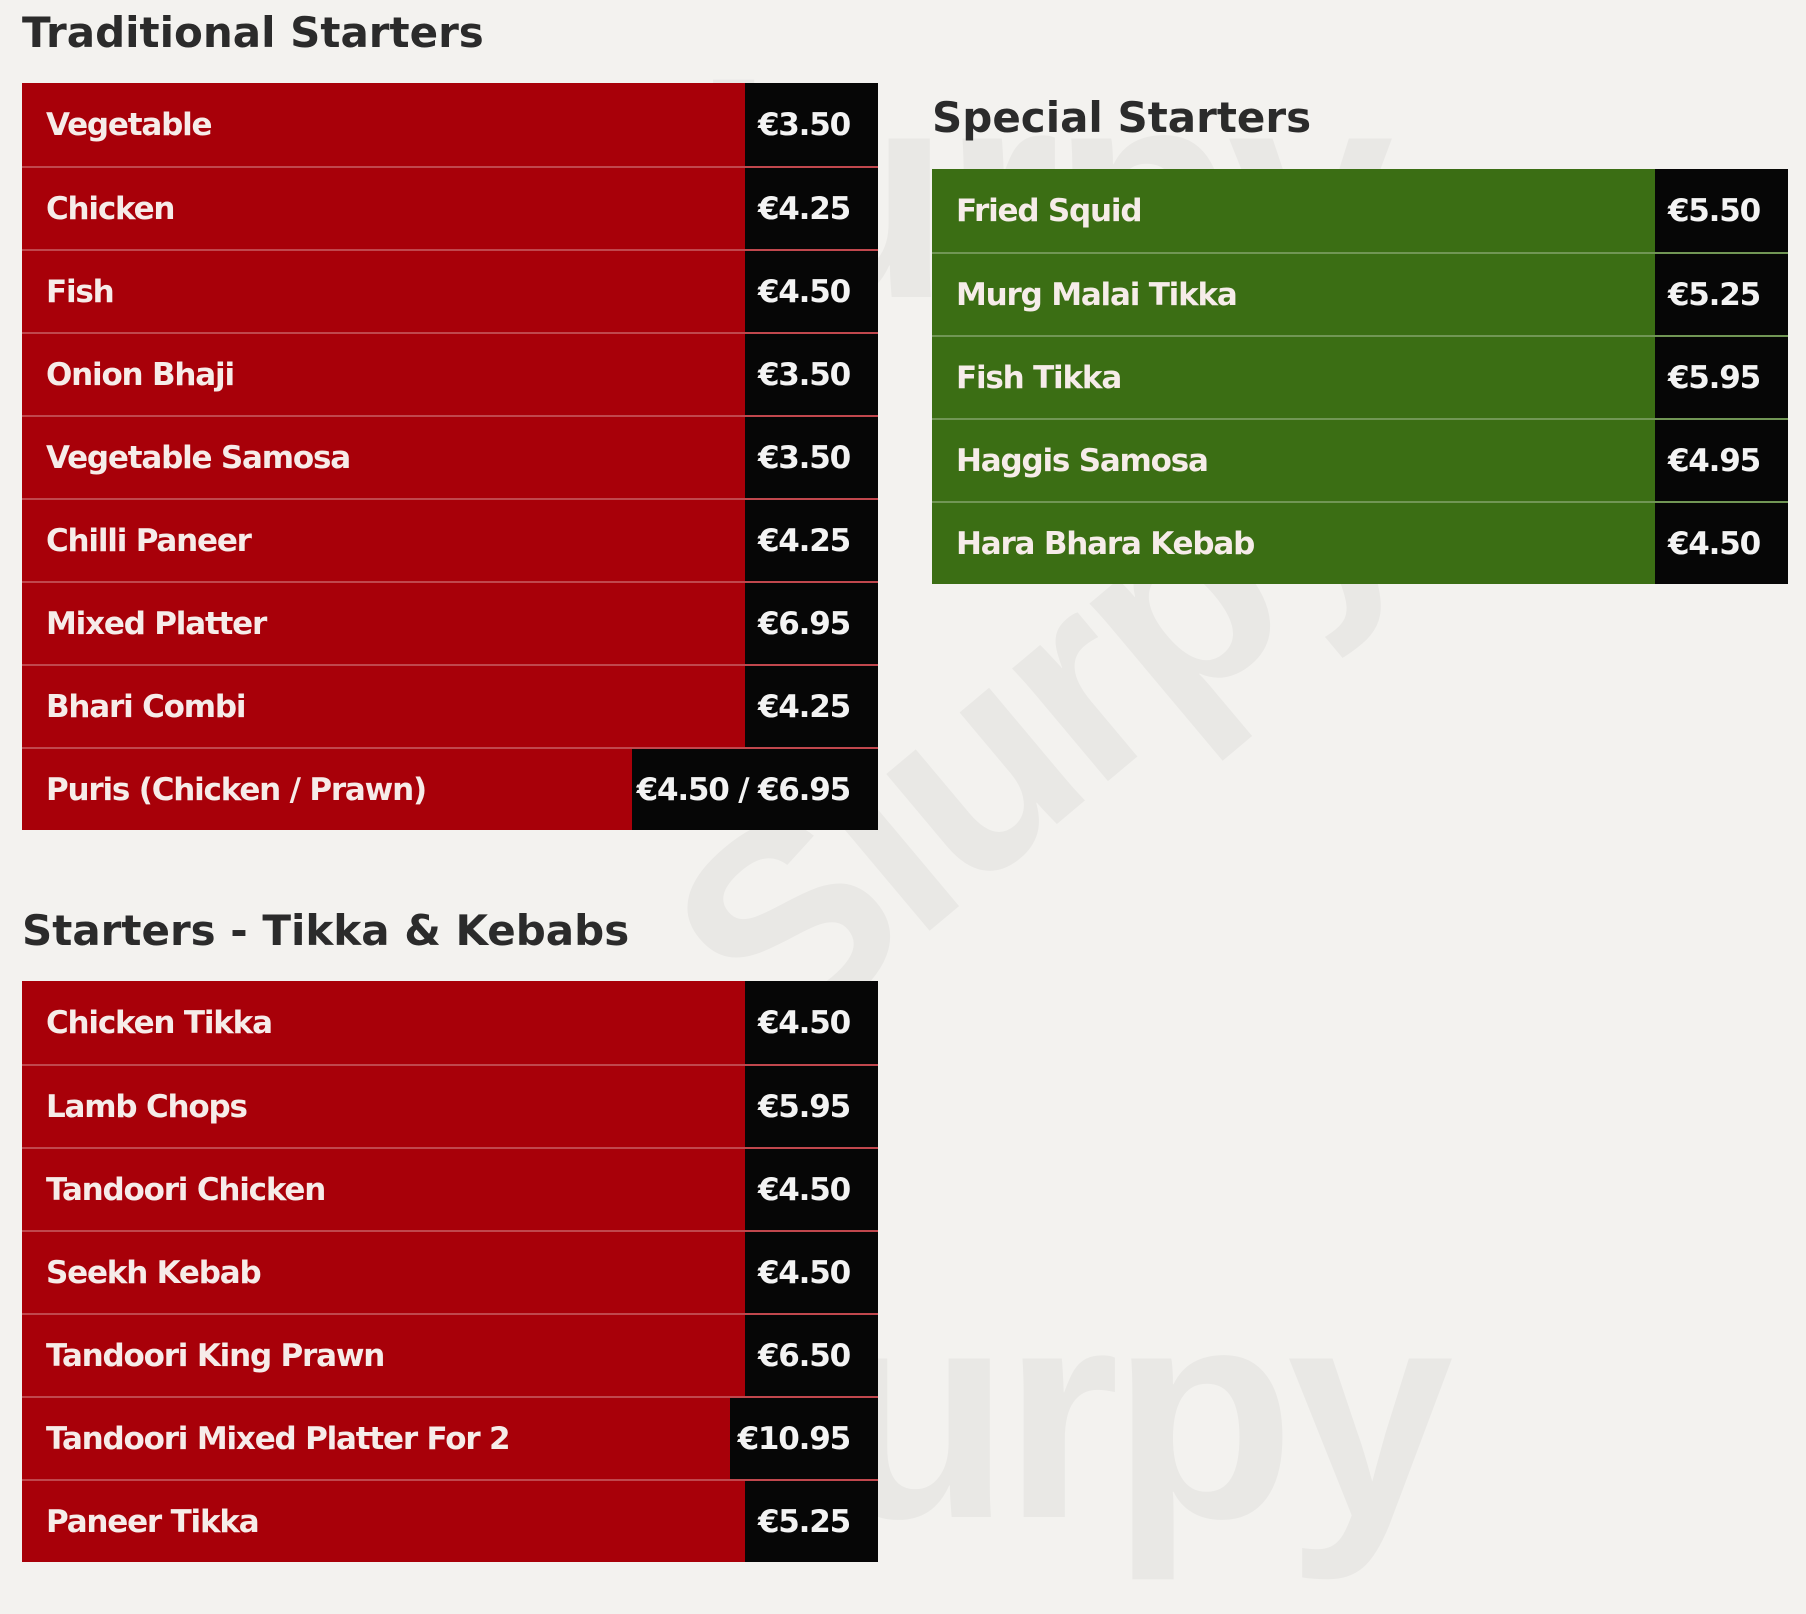 This screenshot has height=1614, width=1806. Describe the element at coordinates (450, 622) in the screenshot. I see `menu-row: Mixed Platter €6.95` at that location.